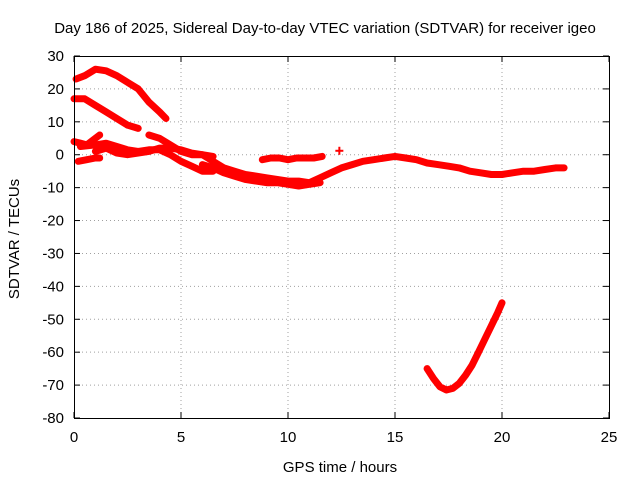 This screenshot has width=640, height=480. I want to click on y-tick-label: -30, so click(53, 253).